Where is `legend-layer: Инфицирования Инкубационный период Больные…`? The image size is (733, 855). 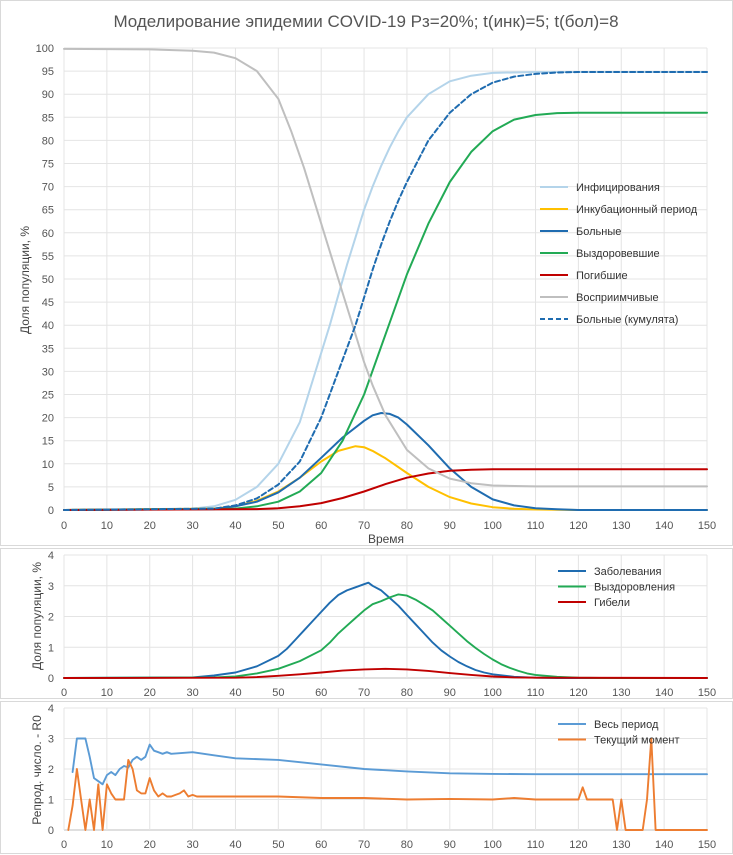 legend-layer: Инфицирования Инкубационный период Больные… is located at coordinates (619, 464).